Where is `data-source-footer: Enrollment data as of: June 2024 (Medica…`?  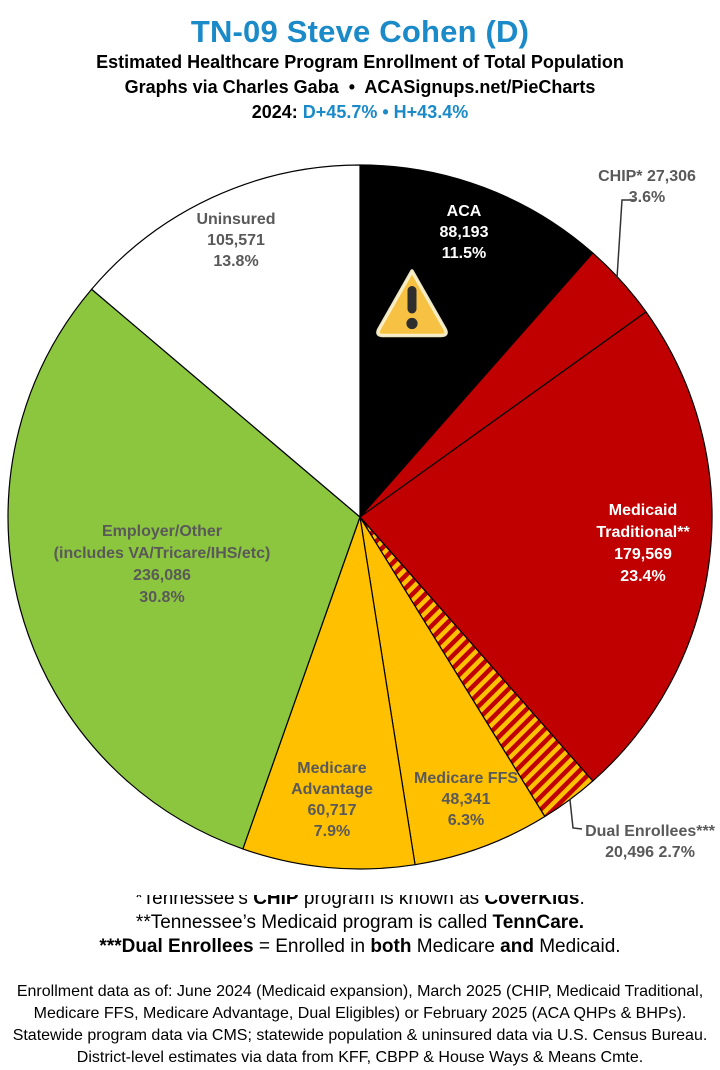
data-source-footer: Enrollment data as of: June 2024 (Medica… is located at coordinates (360, 1025).